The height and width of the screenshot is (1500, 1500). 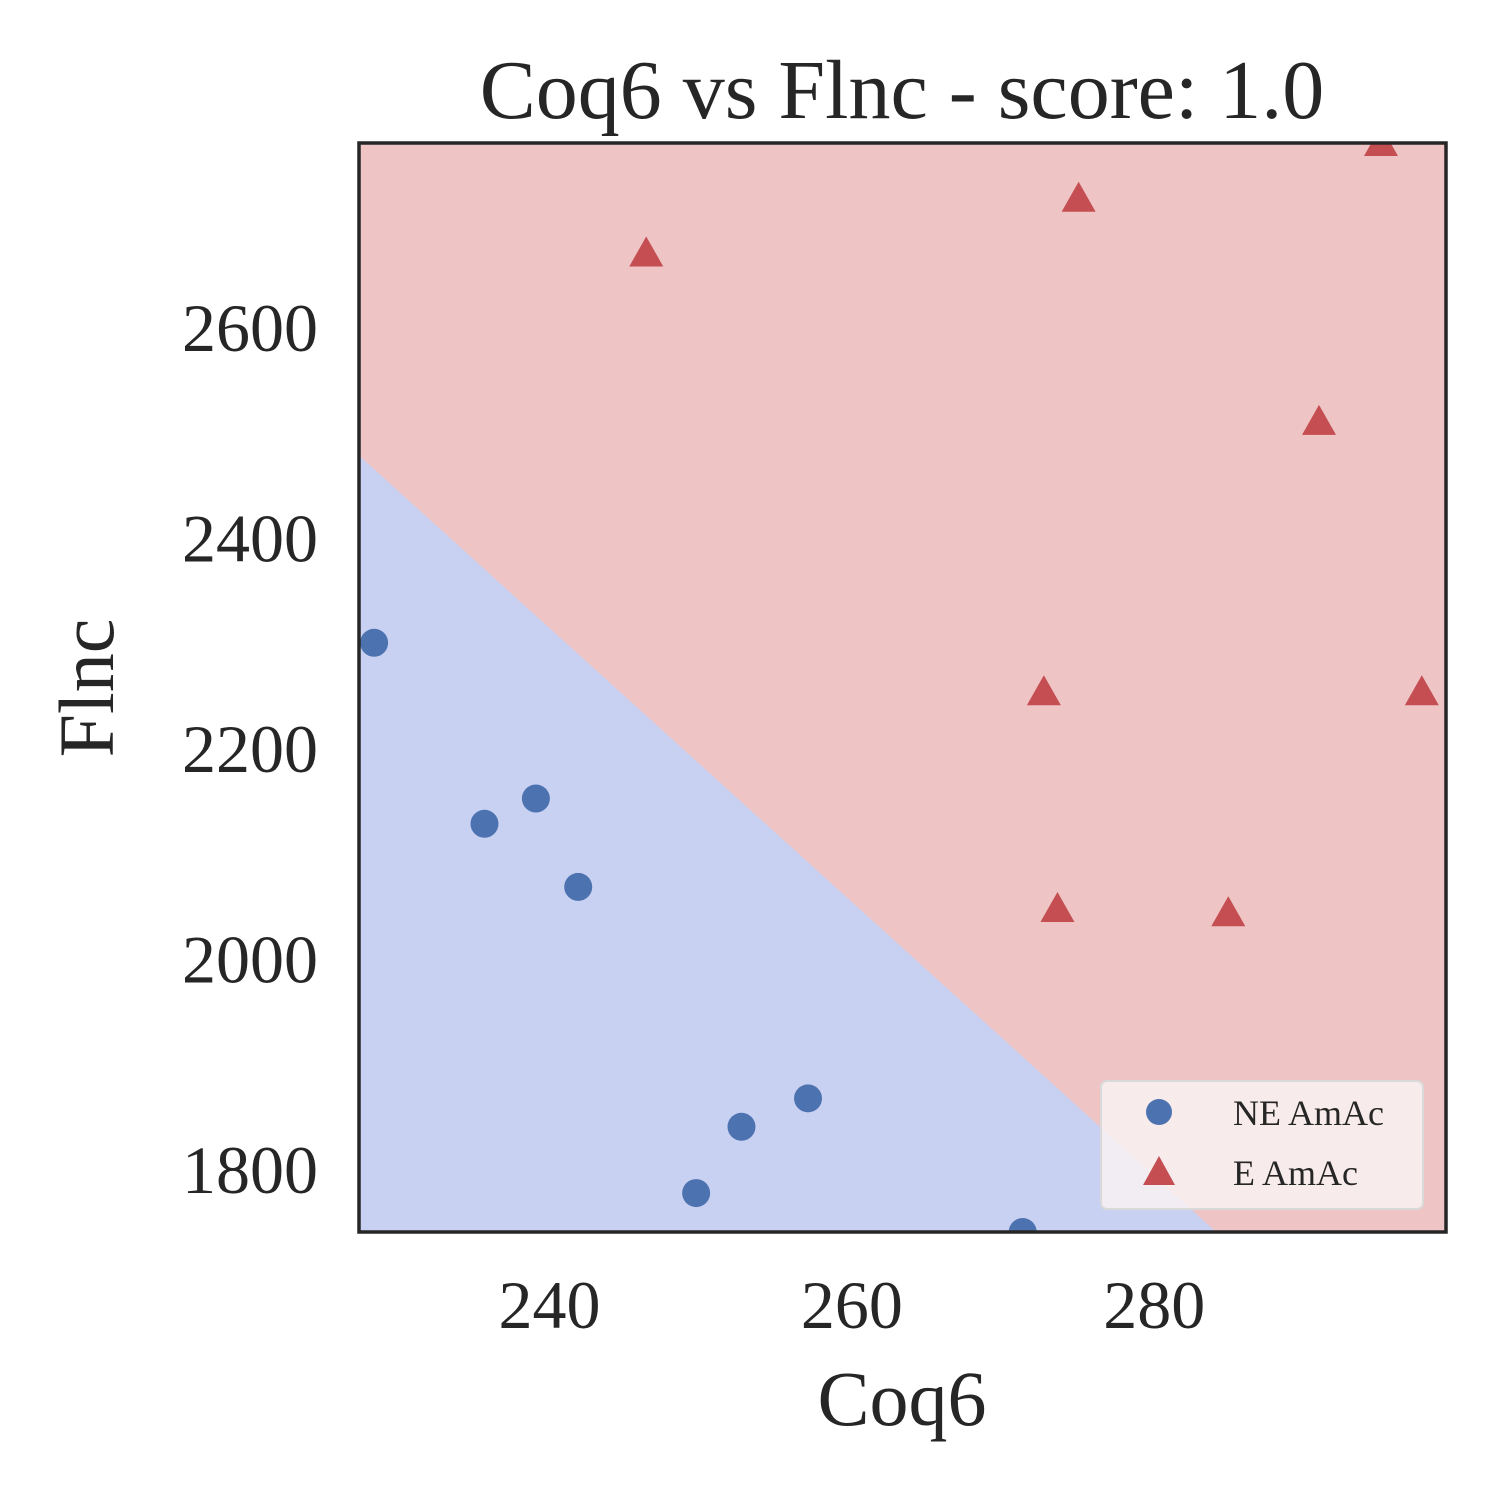 I want to click on legend-box, so click(x=1262, y=1145).